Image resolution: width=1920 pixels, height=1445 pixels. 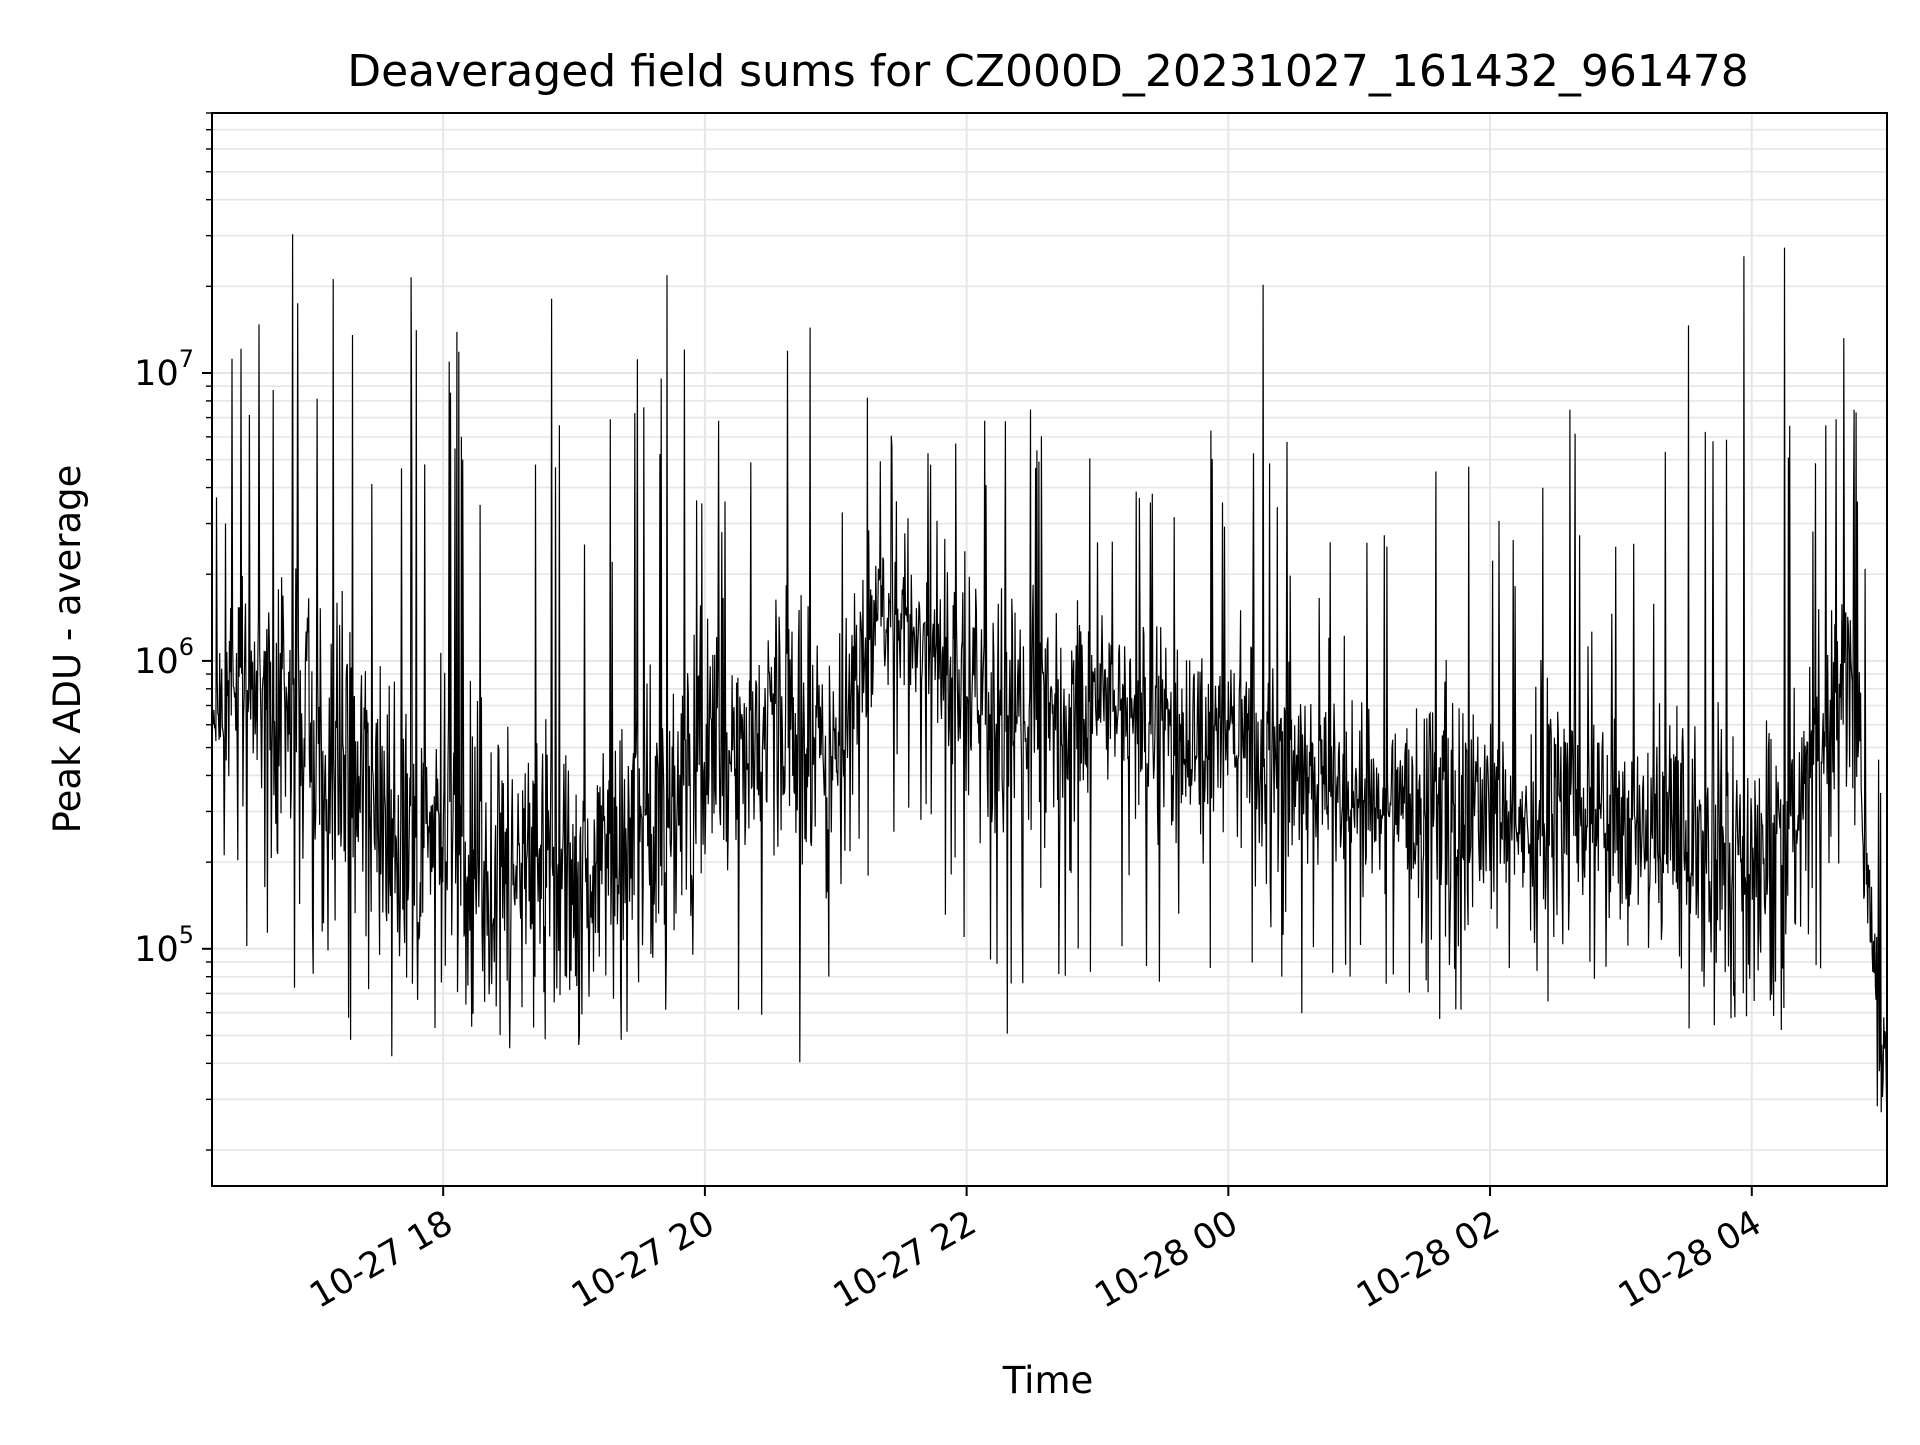 I want to click on y-tick-label: 10⁶, so click(x=164, y=657).